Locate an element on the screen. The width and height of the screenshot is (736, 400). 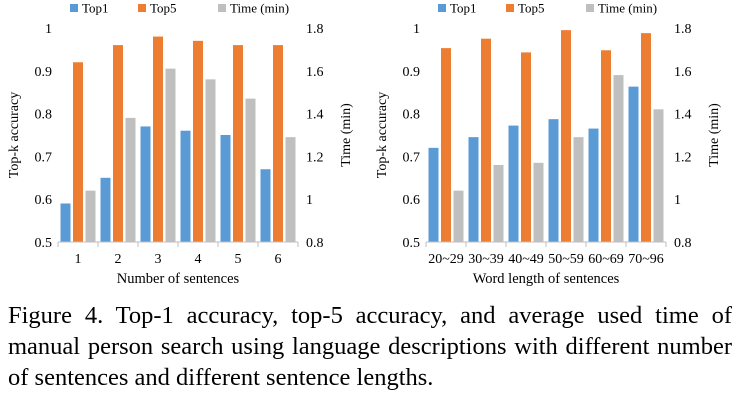
x-tick-label: 50~59 is located at coordinates (566, 259).